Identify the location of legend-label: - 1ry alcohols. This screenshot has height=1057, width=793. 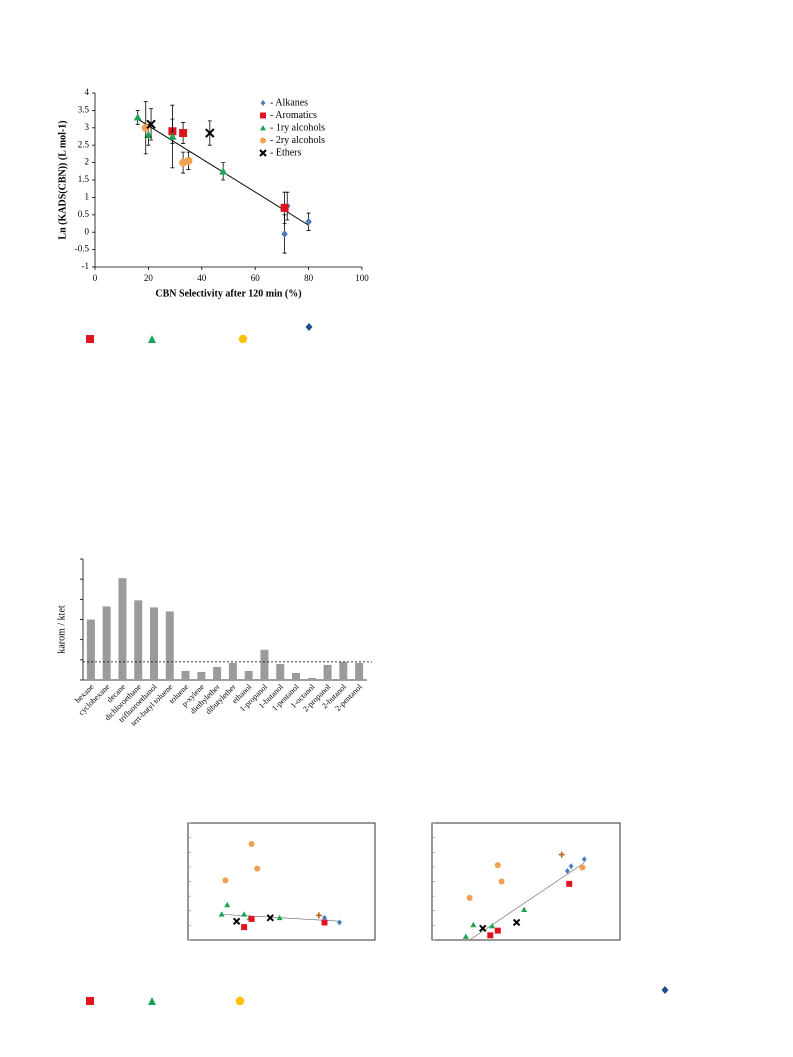
(297, 127).